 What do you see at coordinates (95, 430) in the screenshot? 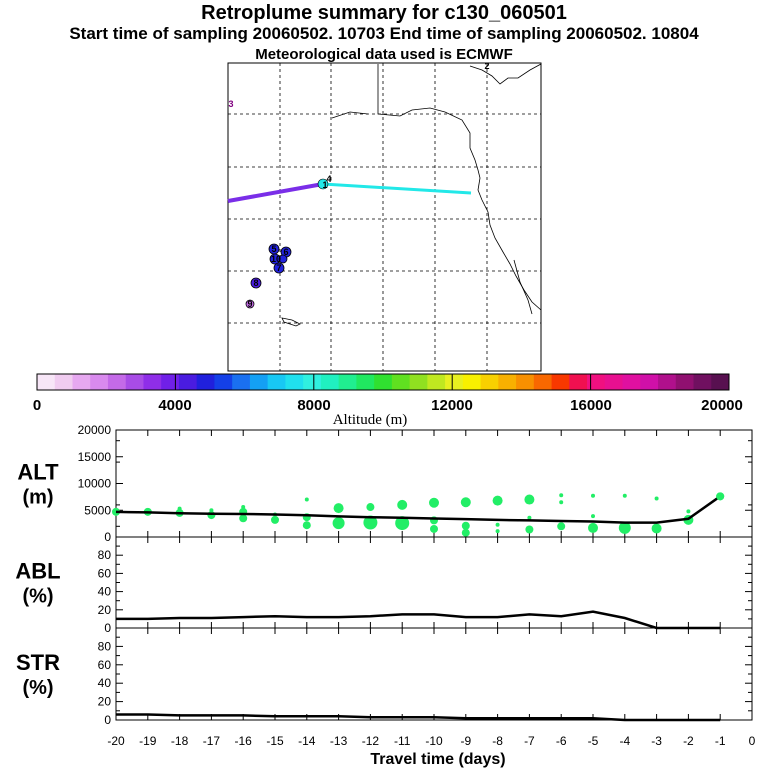
I see `y-tick-label: 20000` at bounding box center [95, 430].